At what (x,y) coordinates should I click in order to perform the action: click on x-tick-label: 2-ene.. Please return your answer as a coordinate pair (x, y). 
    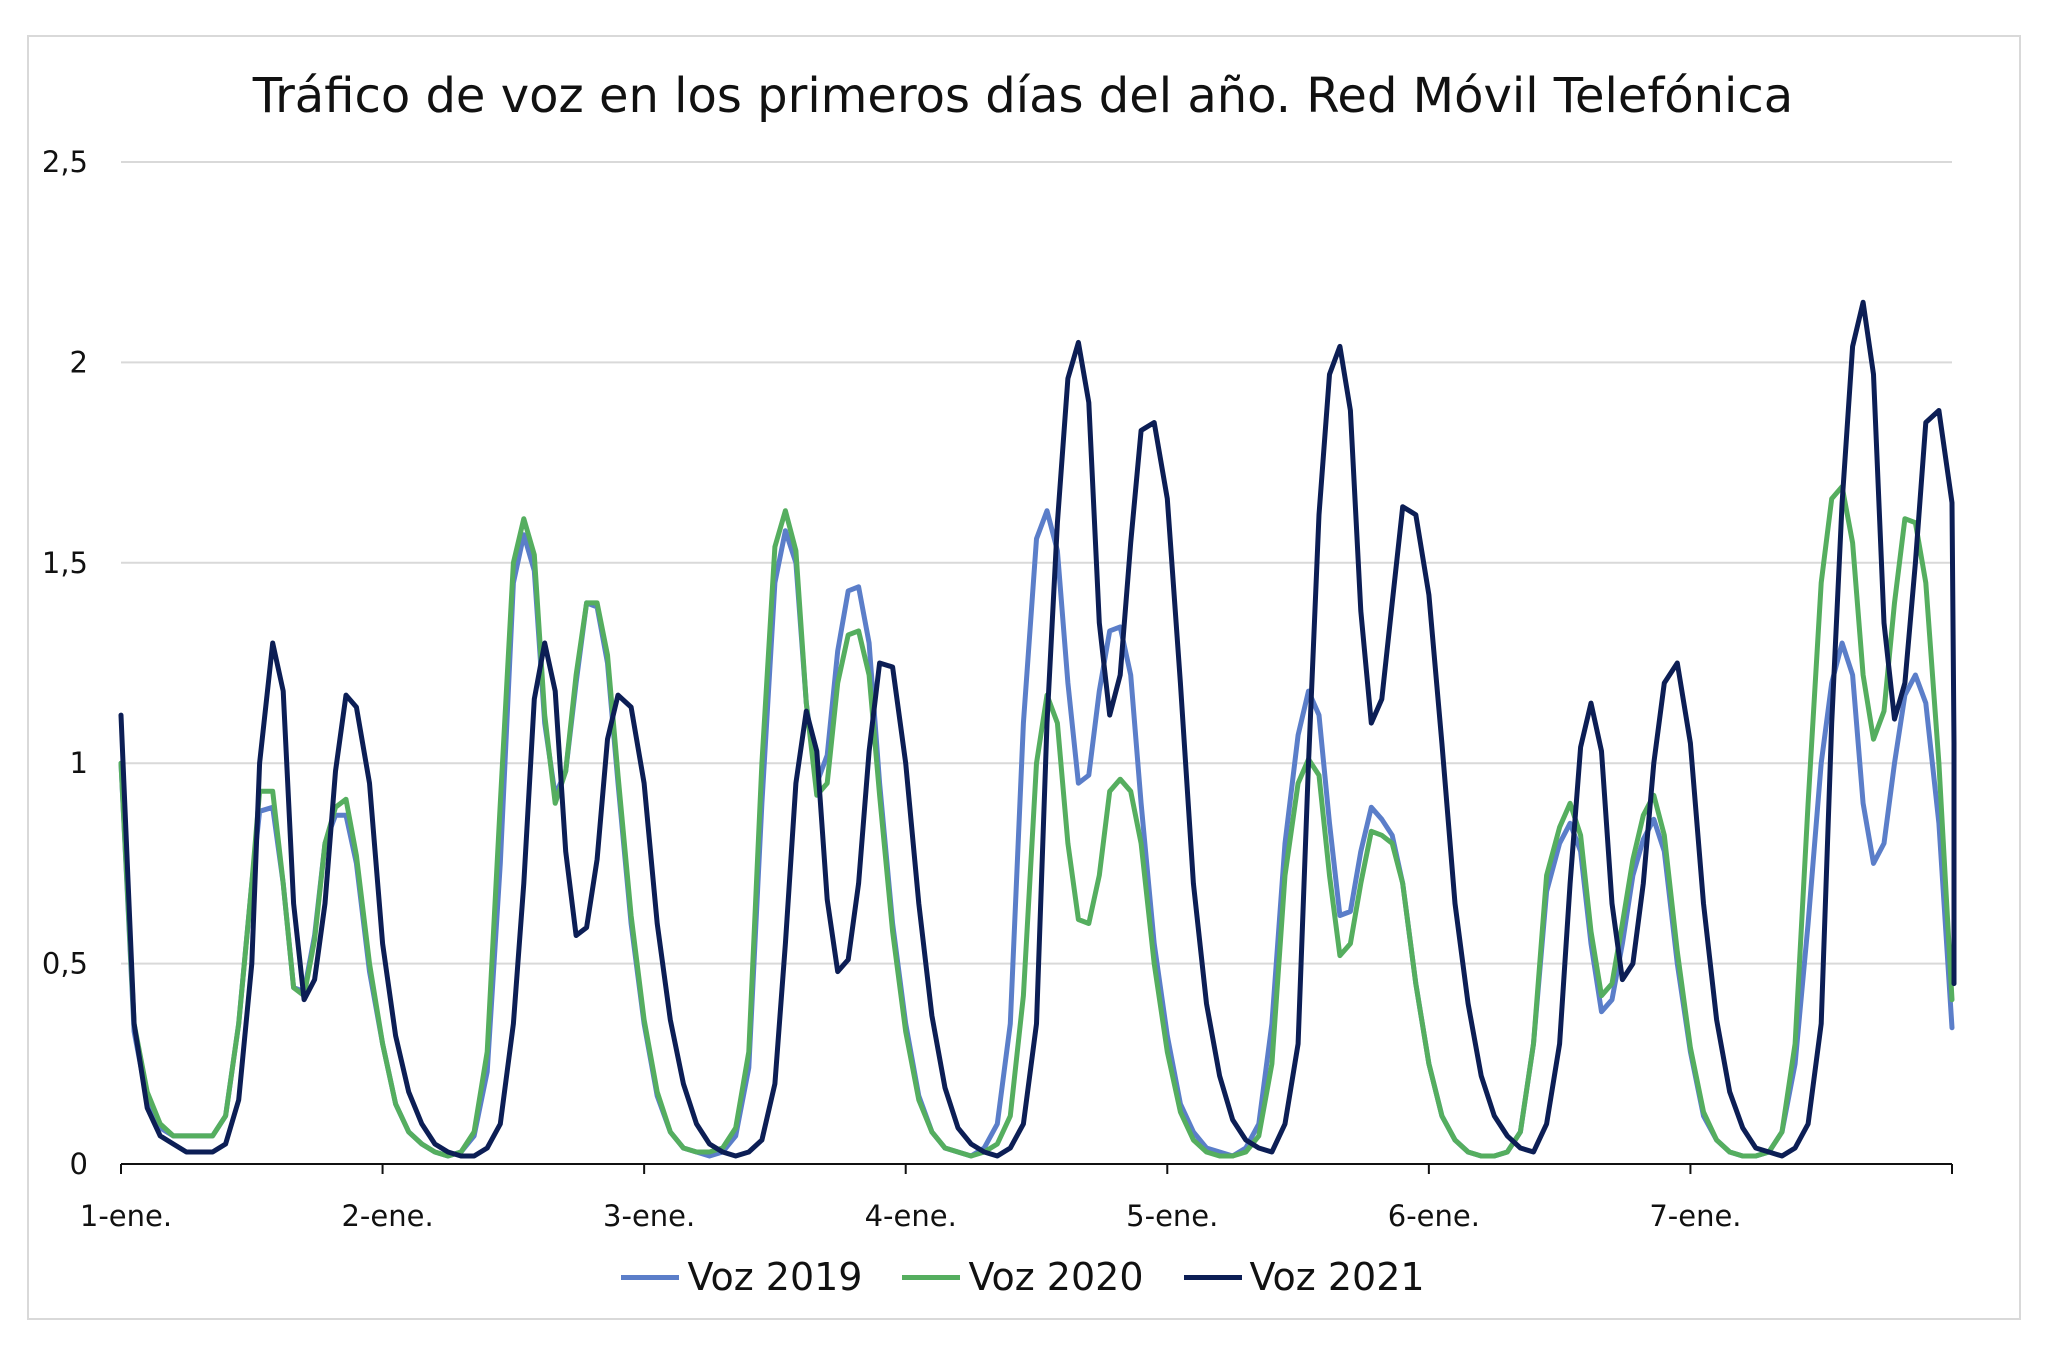
    Looking at the image, I should click on (387, 1216).